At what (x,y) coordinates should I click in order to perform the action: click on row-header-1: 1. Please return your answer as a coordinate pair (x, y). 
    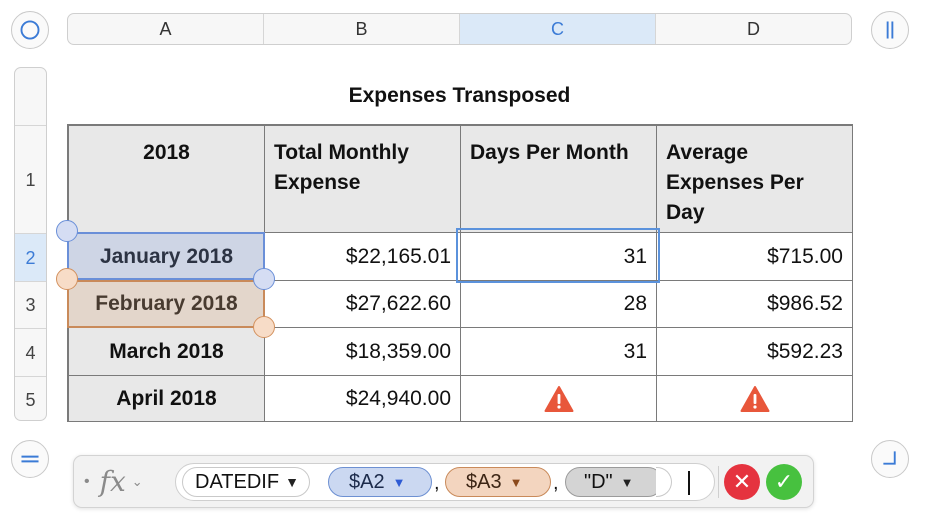
    Looking at the image, I should click on (30, 179).